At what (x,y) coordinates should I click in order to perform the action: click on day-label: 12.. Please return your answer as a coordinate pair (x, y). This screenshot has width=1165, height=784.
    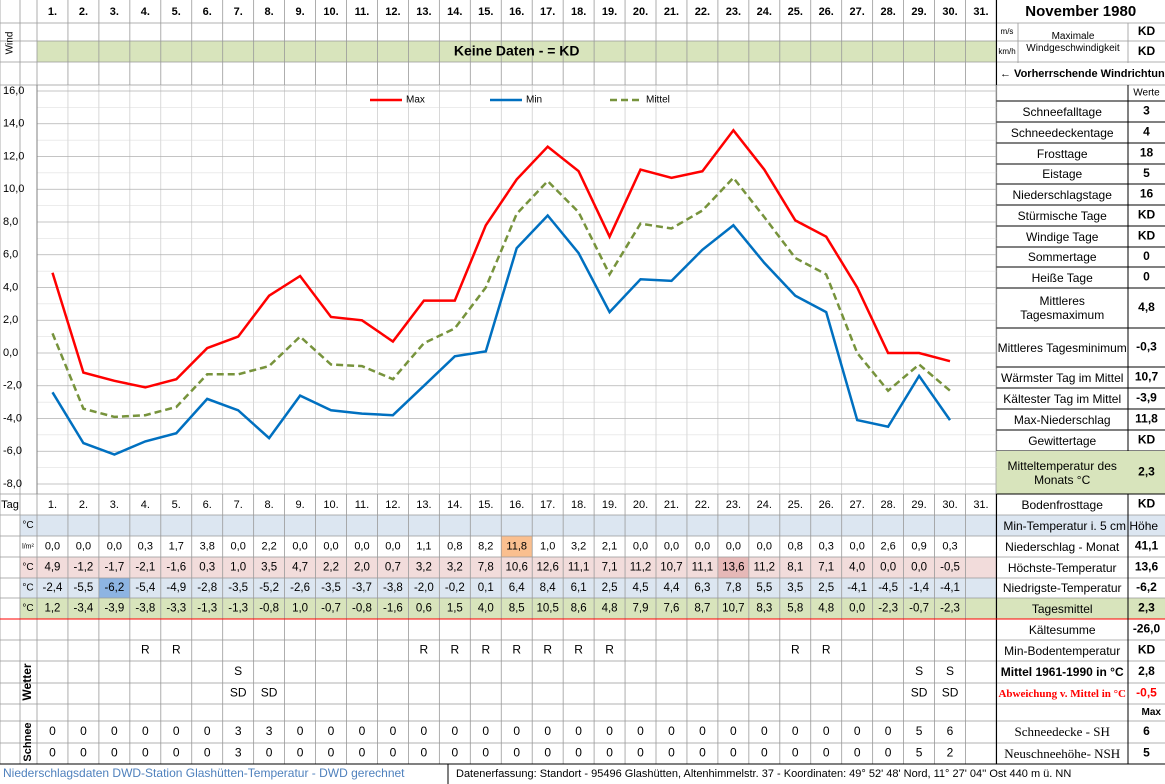
    Looking at the image, I should click on (392, 12).